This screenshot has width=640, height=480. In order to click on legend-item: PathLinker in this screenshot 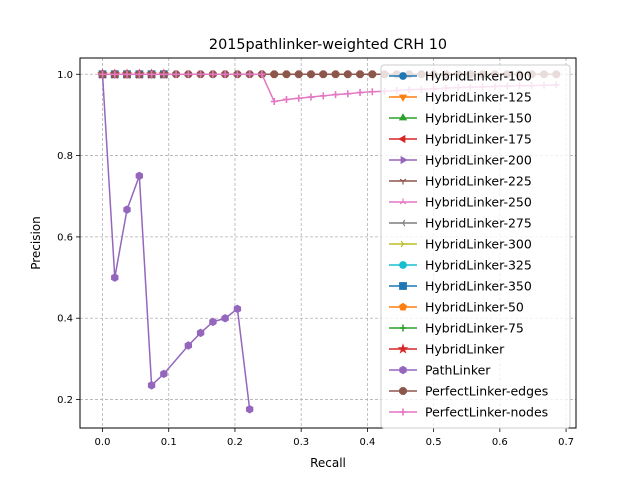, I will do `click(440, 370)`.